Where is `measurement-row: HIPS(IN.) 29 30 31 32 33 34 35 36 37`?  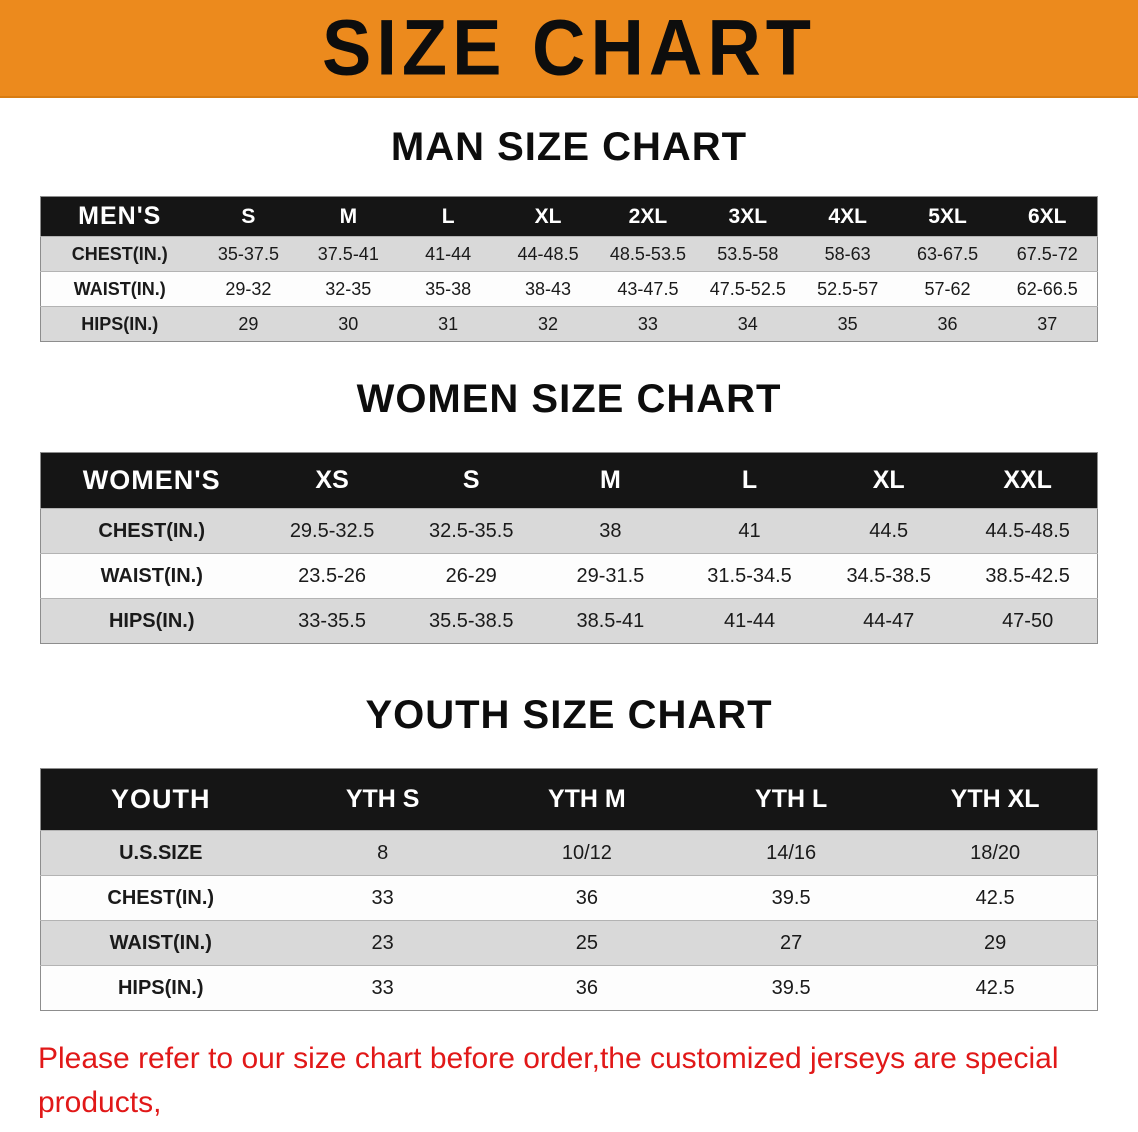 measurement-row: HIPS(IN.) 29 30 31 32 33 34 35 36 37 is located at coordinates (569, 324).